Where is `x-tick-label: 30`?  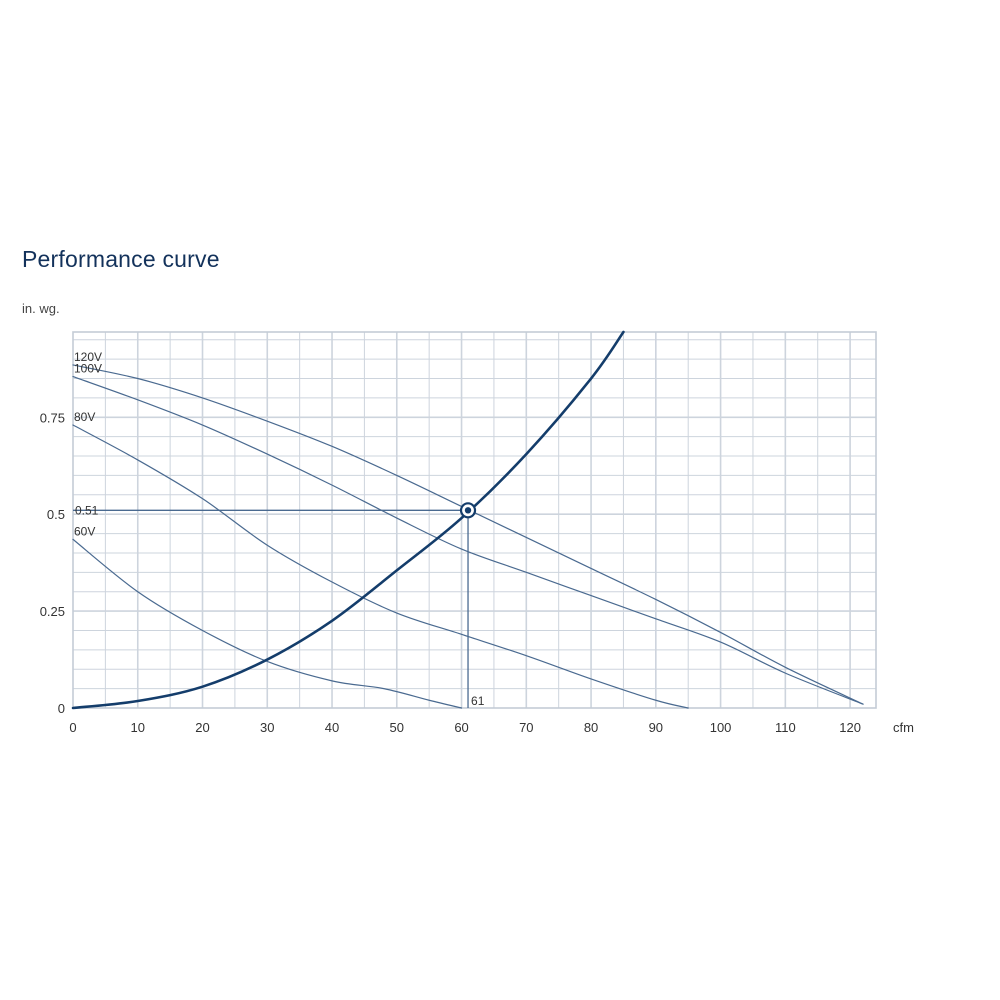
x-tick-label: 30 is located at coordinates (267, 727).